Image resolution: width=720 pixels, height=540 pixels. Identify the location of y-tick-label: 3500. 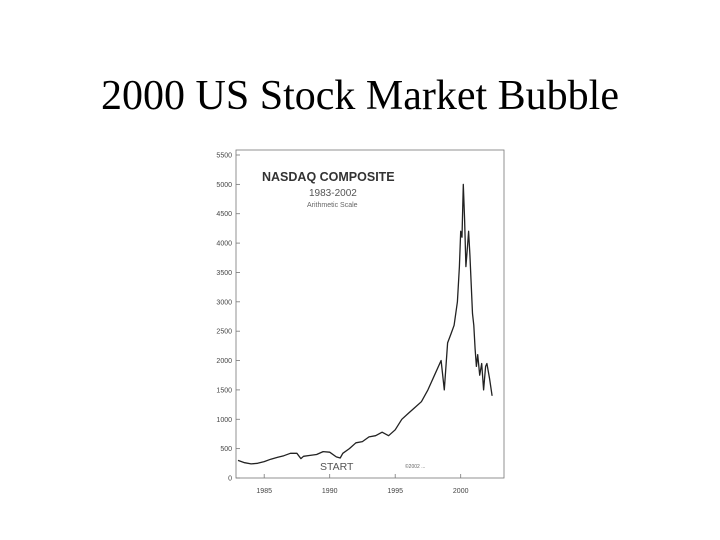
(224, 273).